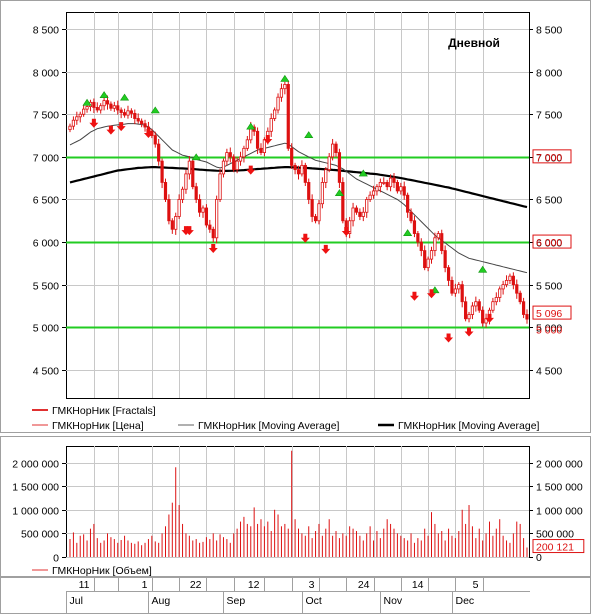 Image resolution: width=591 pixels, height=615 pixels. I want to click on price-tick-label-right: 7 000, so click(549, 159).